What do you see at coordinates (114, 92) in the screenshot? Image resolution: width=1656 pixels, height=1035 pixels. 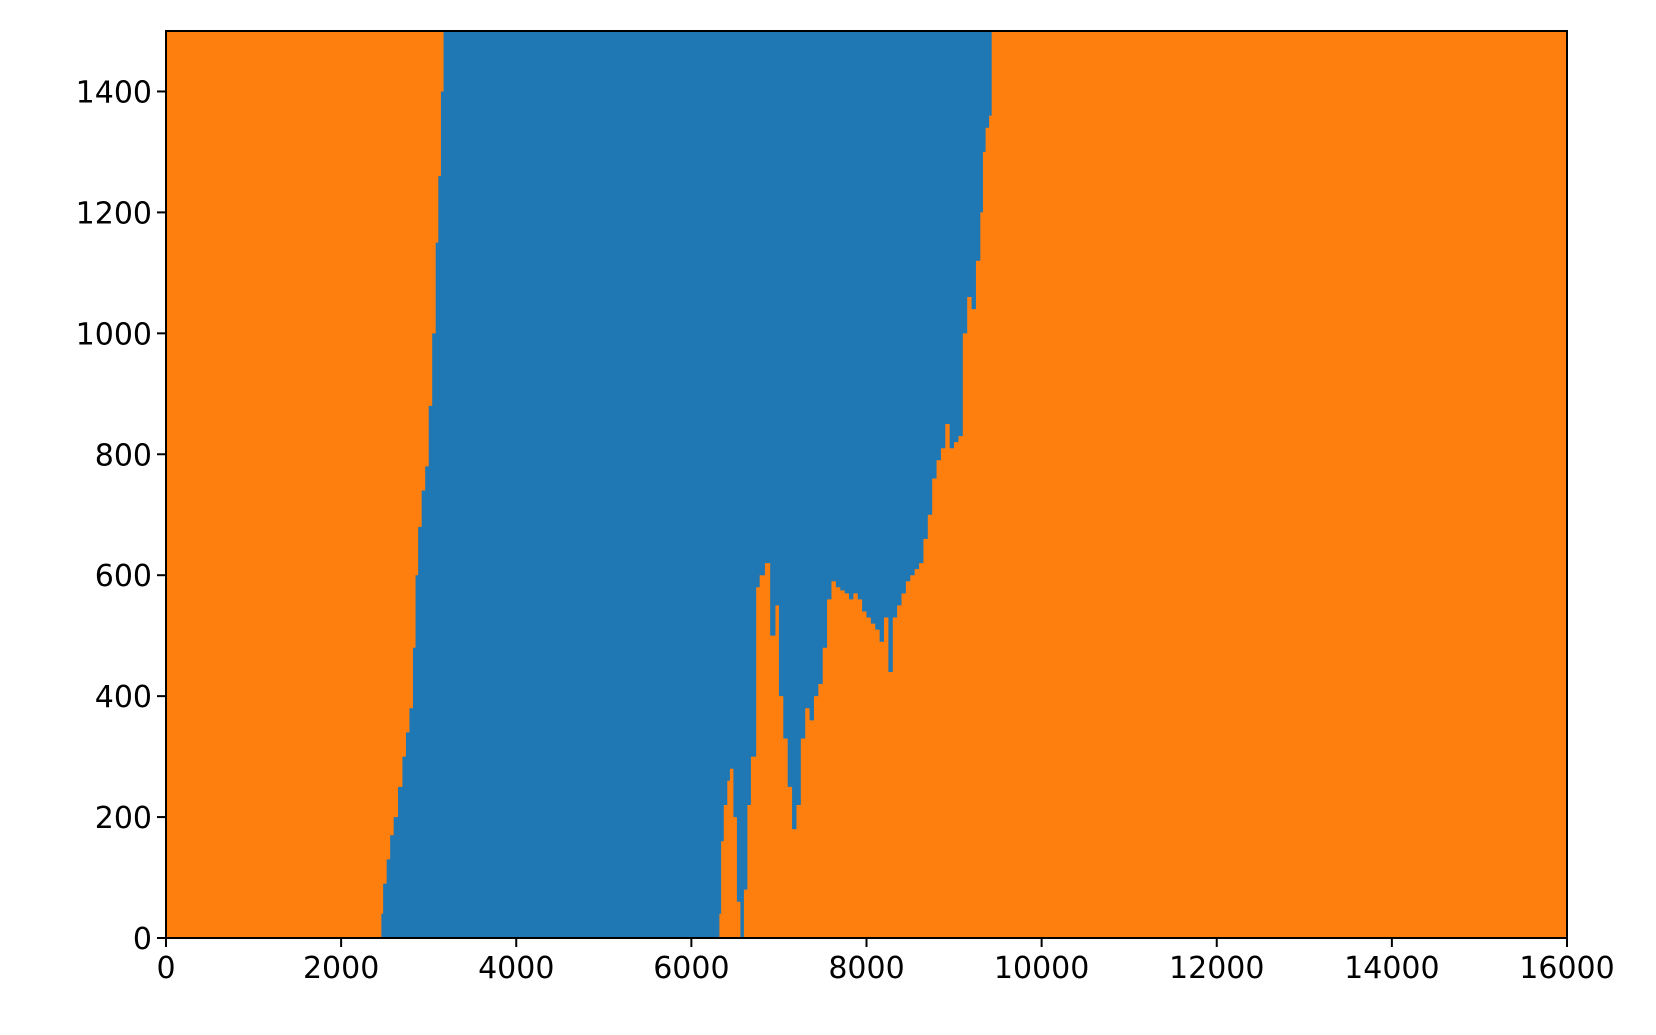 I see `y-tick-label: 1400` at bounding box center [114, 92].